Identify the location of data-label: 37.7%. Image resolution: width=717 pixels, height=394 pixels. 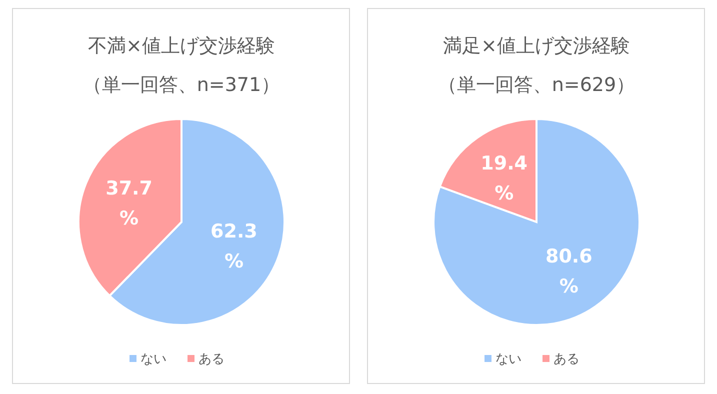
(129, 204).